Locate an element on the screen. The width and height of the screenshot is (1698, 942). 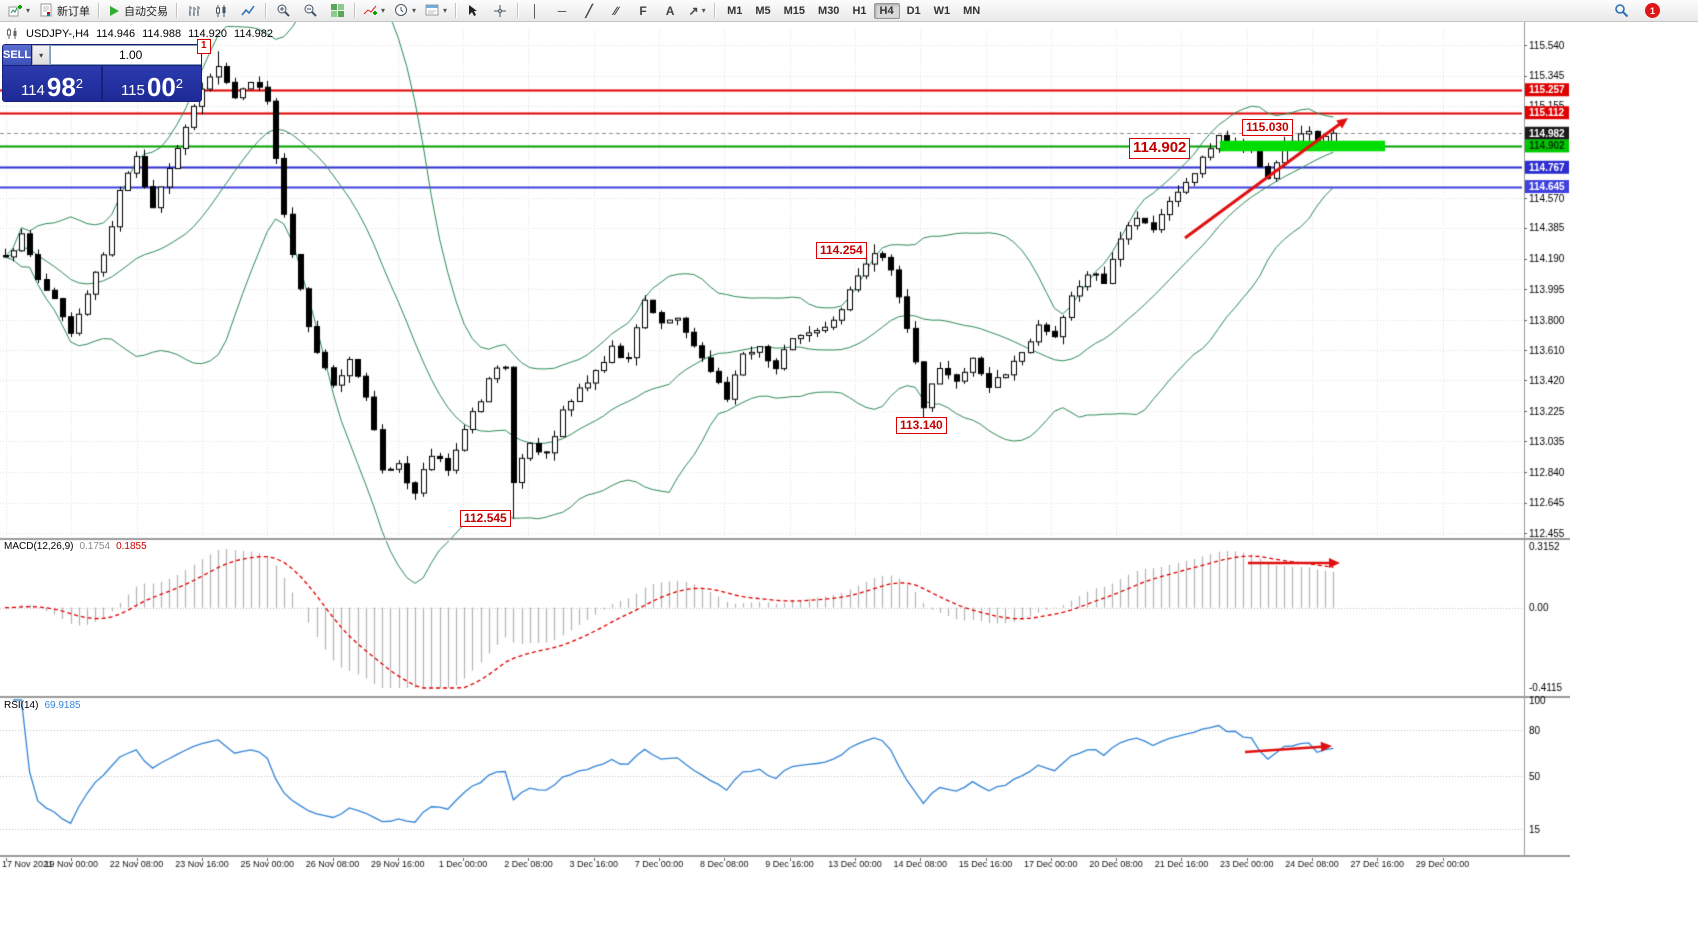
tile-windows-button is located at coordinates (337, 11).